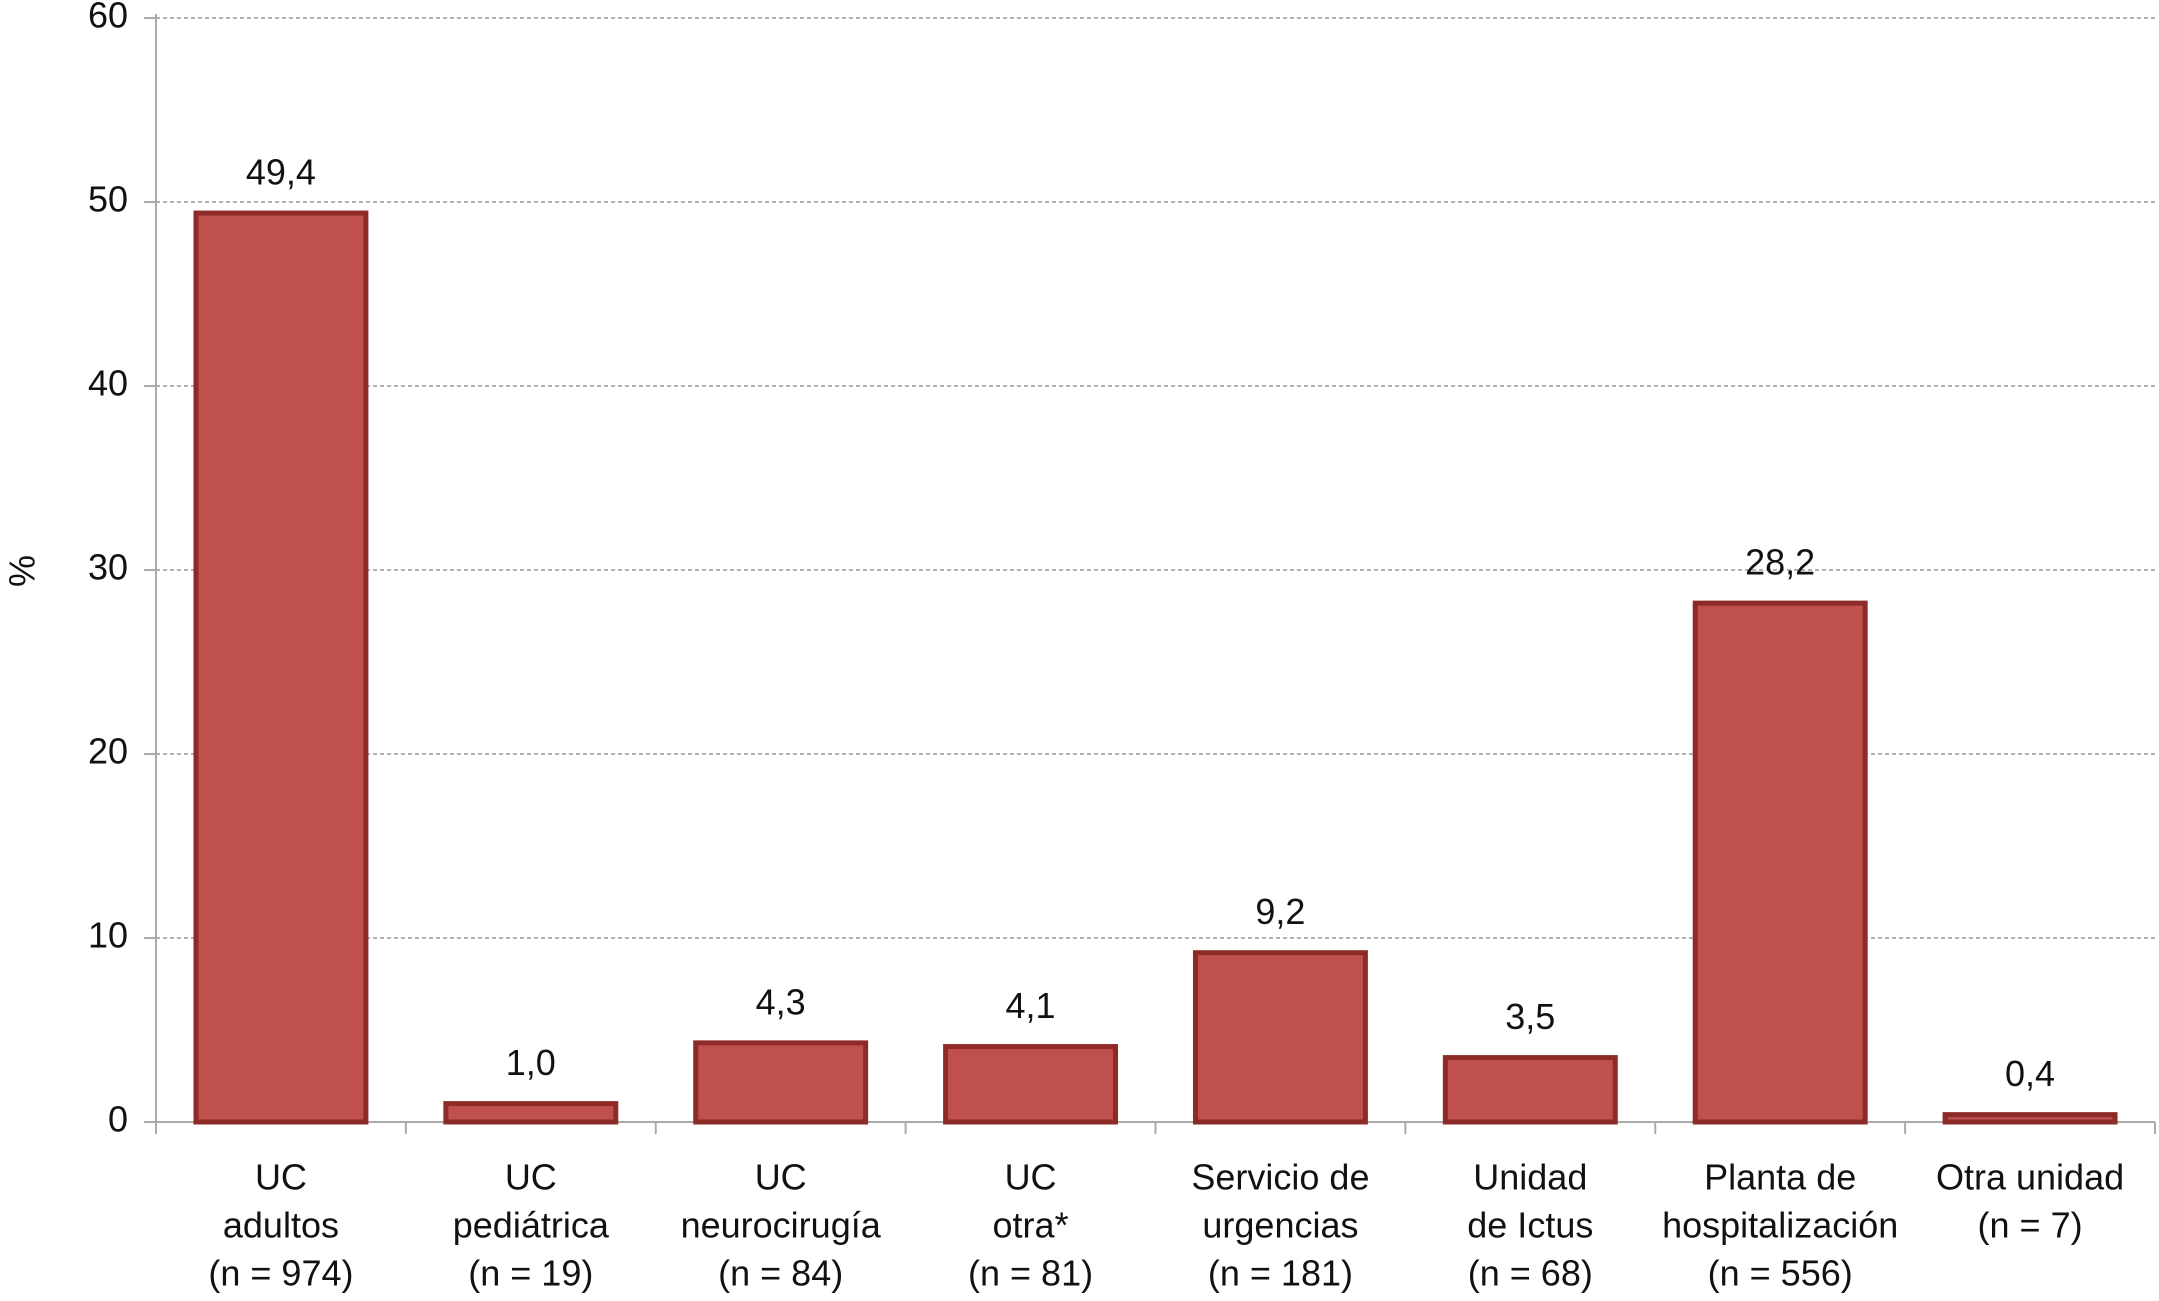 The height and width of the screenshot is (1301, 2159). What do you see at coordinates (1280, 911) in the screenshot?
I see `value-label: 9,2` at bounding box center [1280, 911].